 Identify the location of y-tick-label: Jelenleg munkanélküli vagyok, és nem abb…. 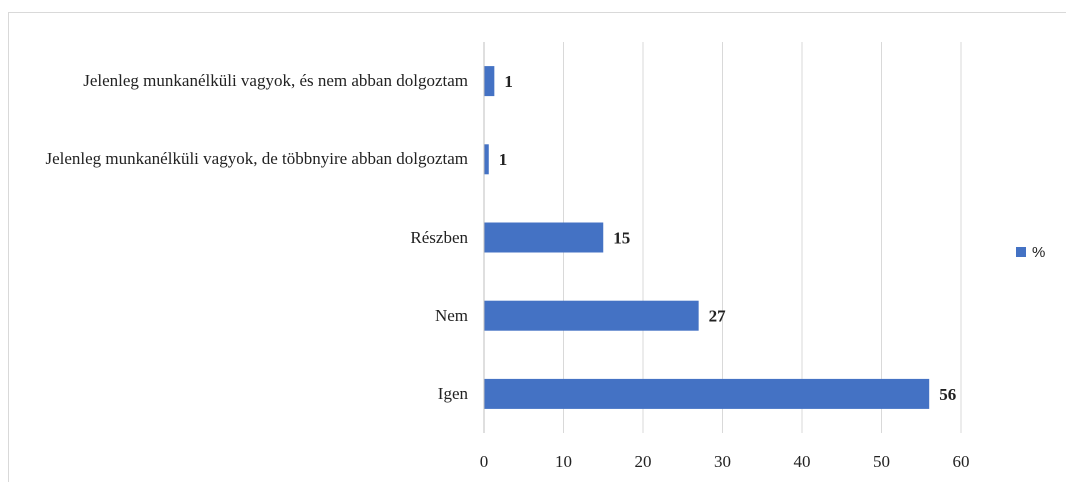
(275, 81).